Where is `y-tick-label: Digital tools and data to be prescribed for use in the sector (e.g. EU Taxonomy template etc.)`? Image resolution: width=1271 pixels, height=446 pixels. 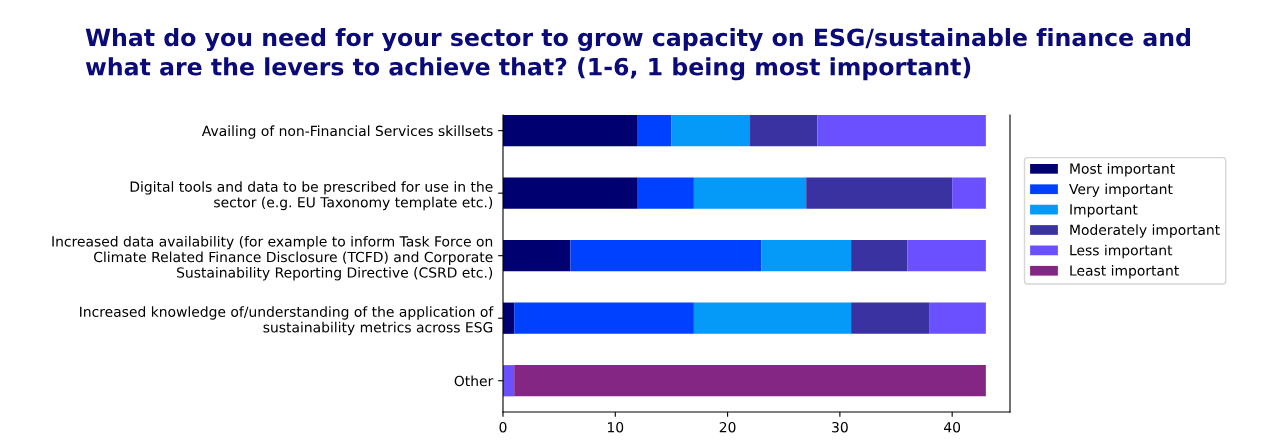 y-tick-label: Digital tools and data to be prescribed for use in the sector (e.g. EU Taxonomy template etc.) is located at coordinates (311, 196).